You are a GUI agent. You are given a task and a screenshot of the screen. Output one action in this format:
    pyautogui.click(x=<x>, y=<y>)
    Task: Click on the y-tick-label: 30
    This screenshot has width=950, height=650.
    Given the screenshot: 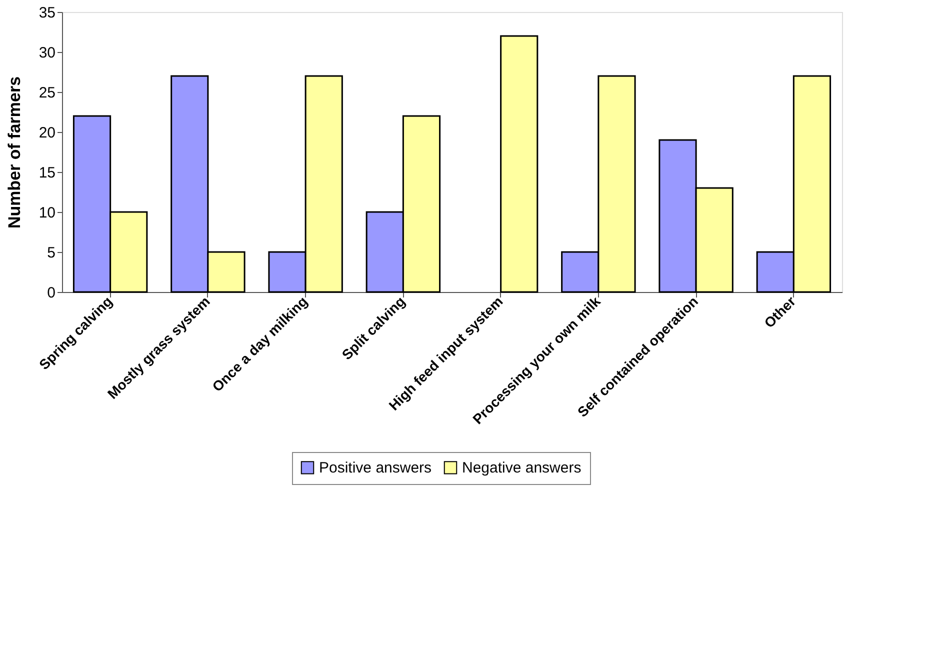 What is the action you would take?
    pyautogui.click(x=47, y=53)
    